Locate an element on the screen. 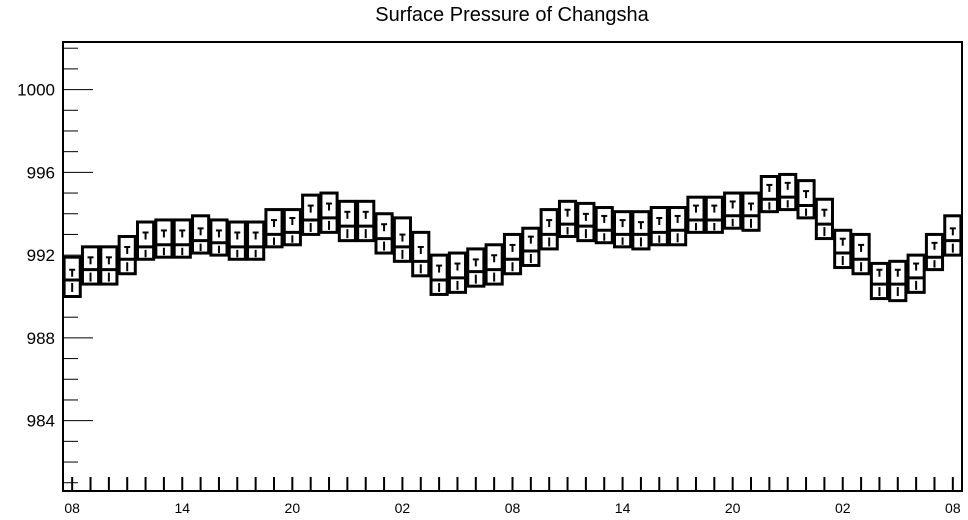 The width and height of the screenshot is (968, 520). chart-title: Surface Pressure of Changsha is located at coordinates (512, 15).